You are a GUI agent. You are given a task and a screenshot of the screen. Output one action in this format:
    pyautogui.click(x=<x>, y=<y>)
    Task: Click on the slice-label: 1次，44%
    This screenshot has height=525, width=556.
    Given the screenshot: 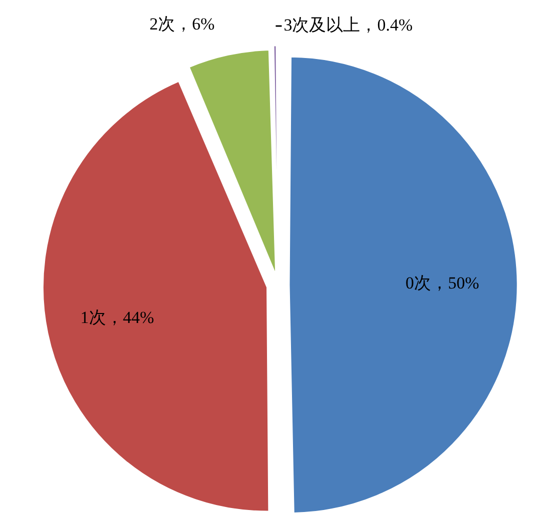 What is the action you would take?
    pyautogui.click(x=117, y=318)
    